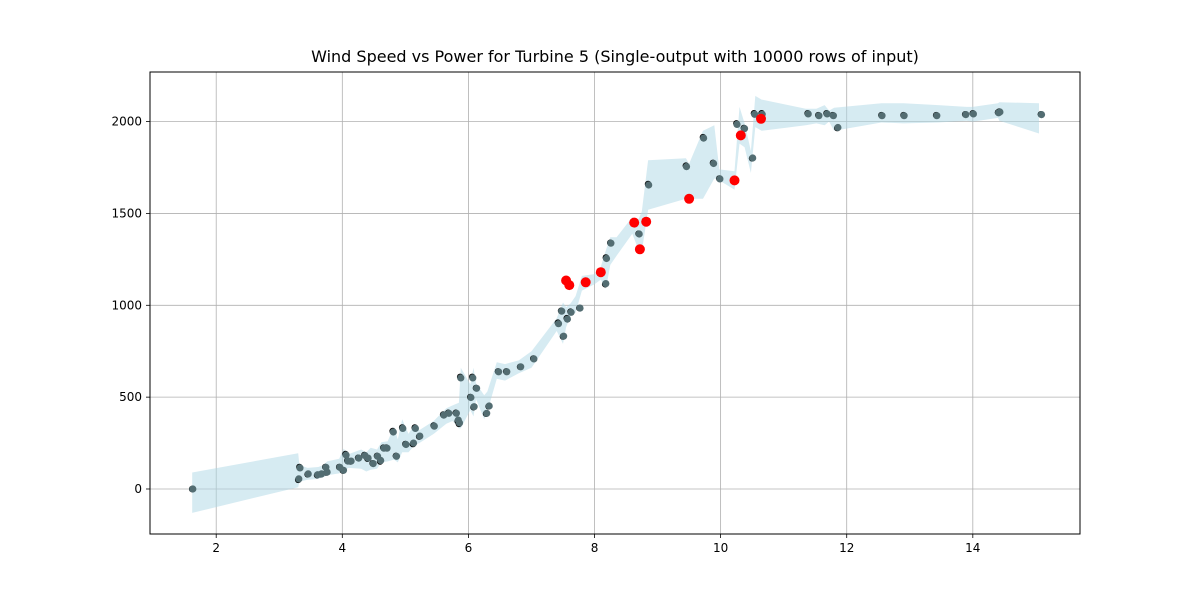 The width and height of the screenshot is (1200, 600). I want to click on x-tick-label: 2, so click(216, 548).